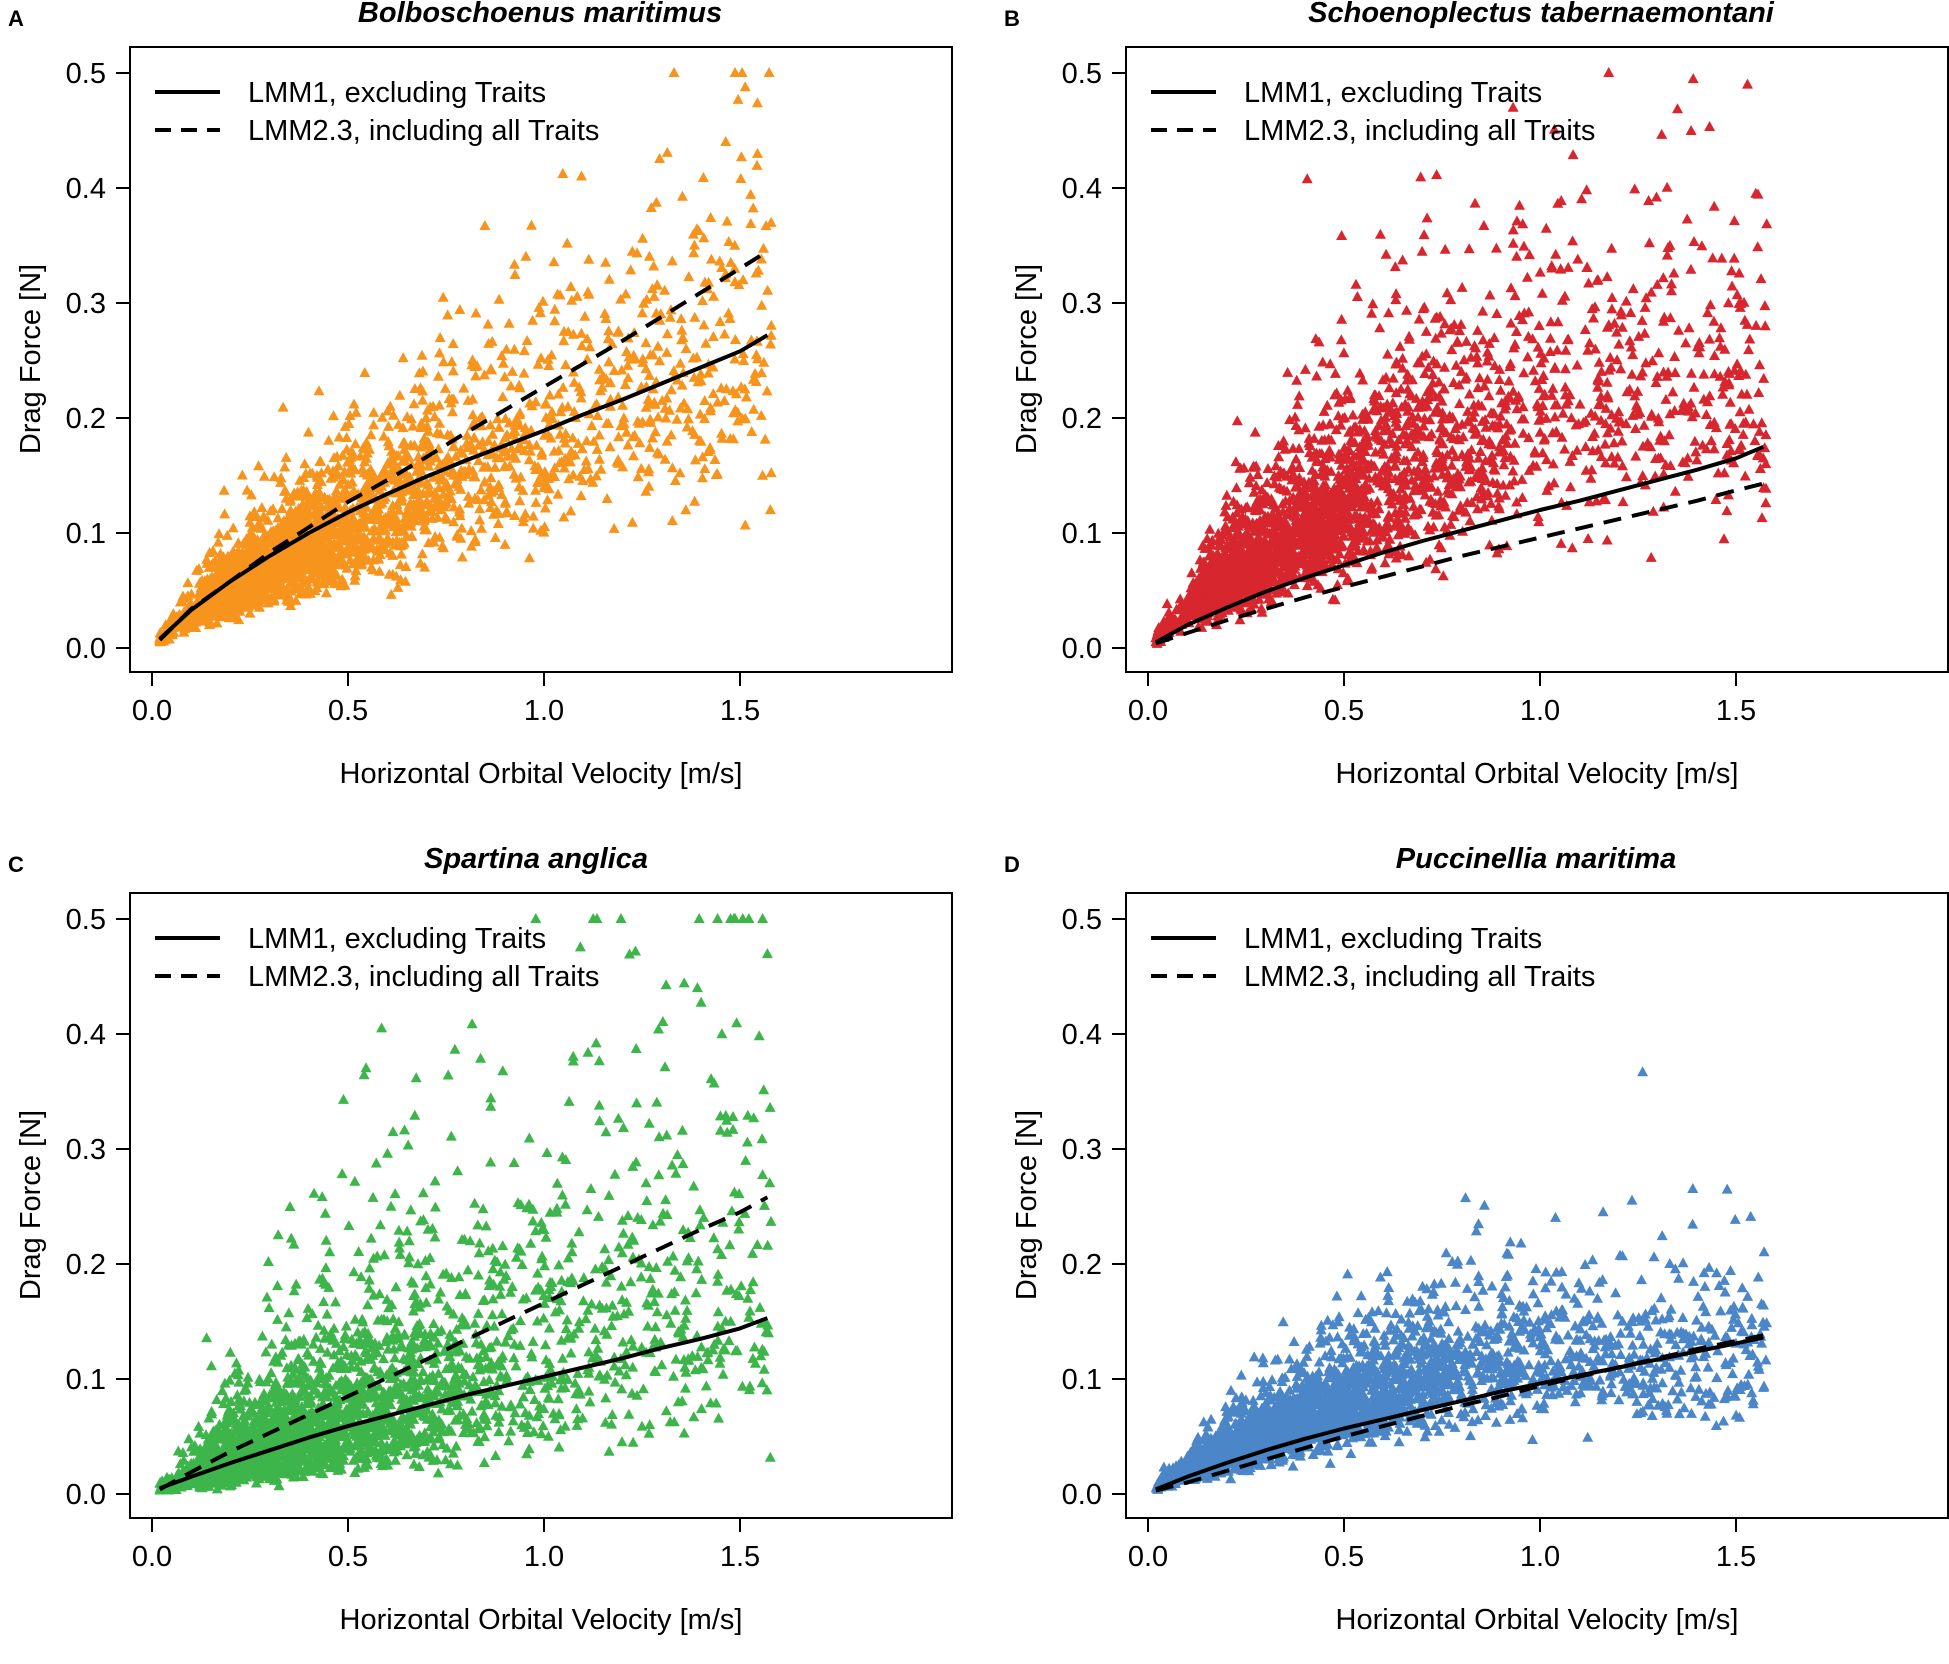 This screenshot has height=1664, width=1949. Describe the element at coordinates (423, 131) in the screenshot. I see `legend-lmm23-label: LMM2.3, including all Traits` at that location.